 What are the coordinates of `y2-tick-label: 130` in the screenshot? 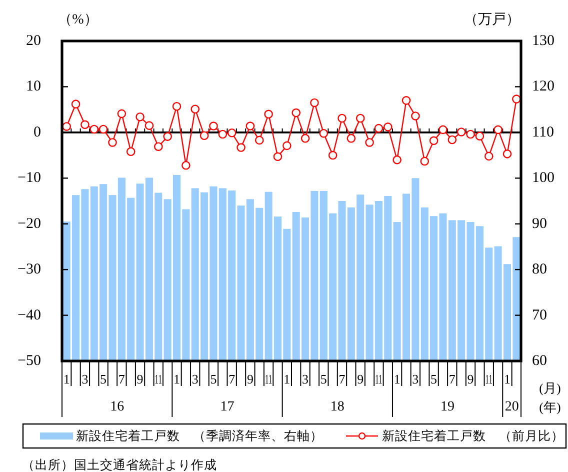 It's located at (543, 41).